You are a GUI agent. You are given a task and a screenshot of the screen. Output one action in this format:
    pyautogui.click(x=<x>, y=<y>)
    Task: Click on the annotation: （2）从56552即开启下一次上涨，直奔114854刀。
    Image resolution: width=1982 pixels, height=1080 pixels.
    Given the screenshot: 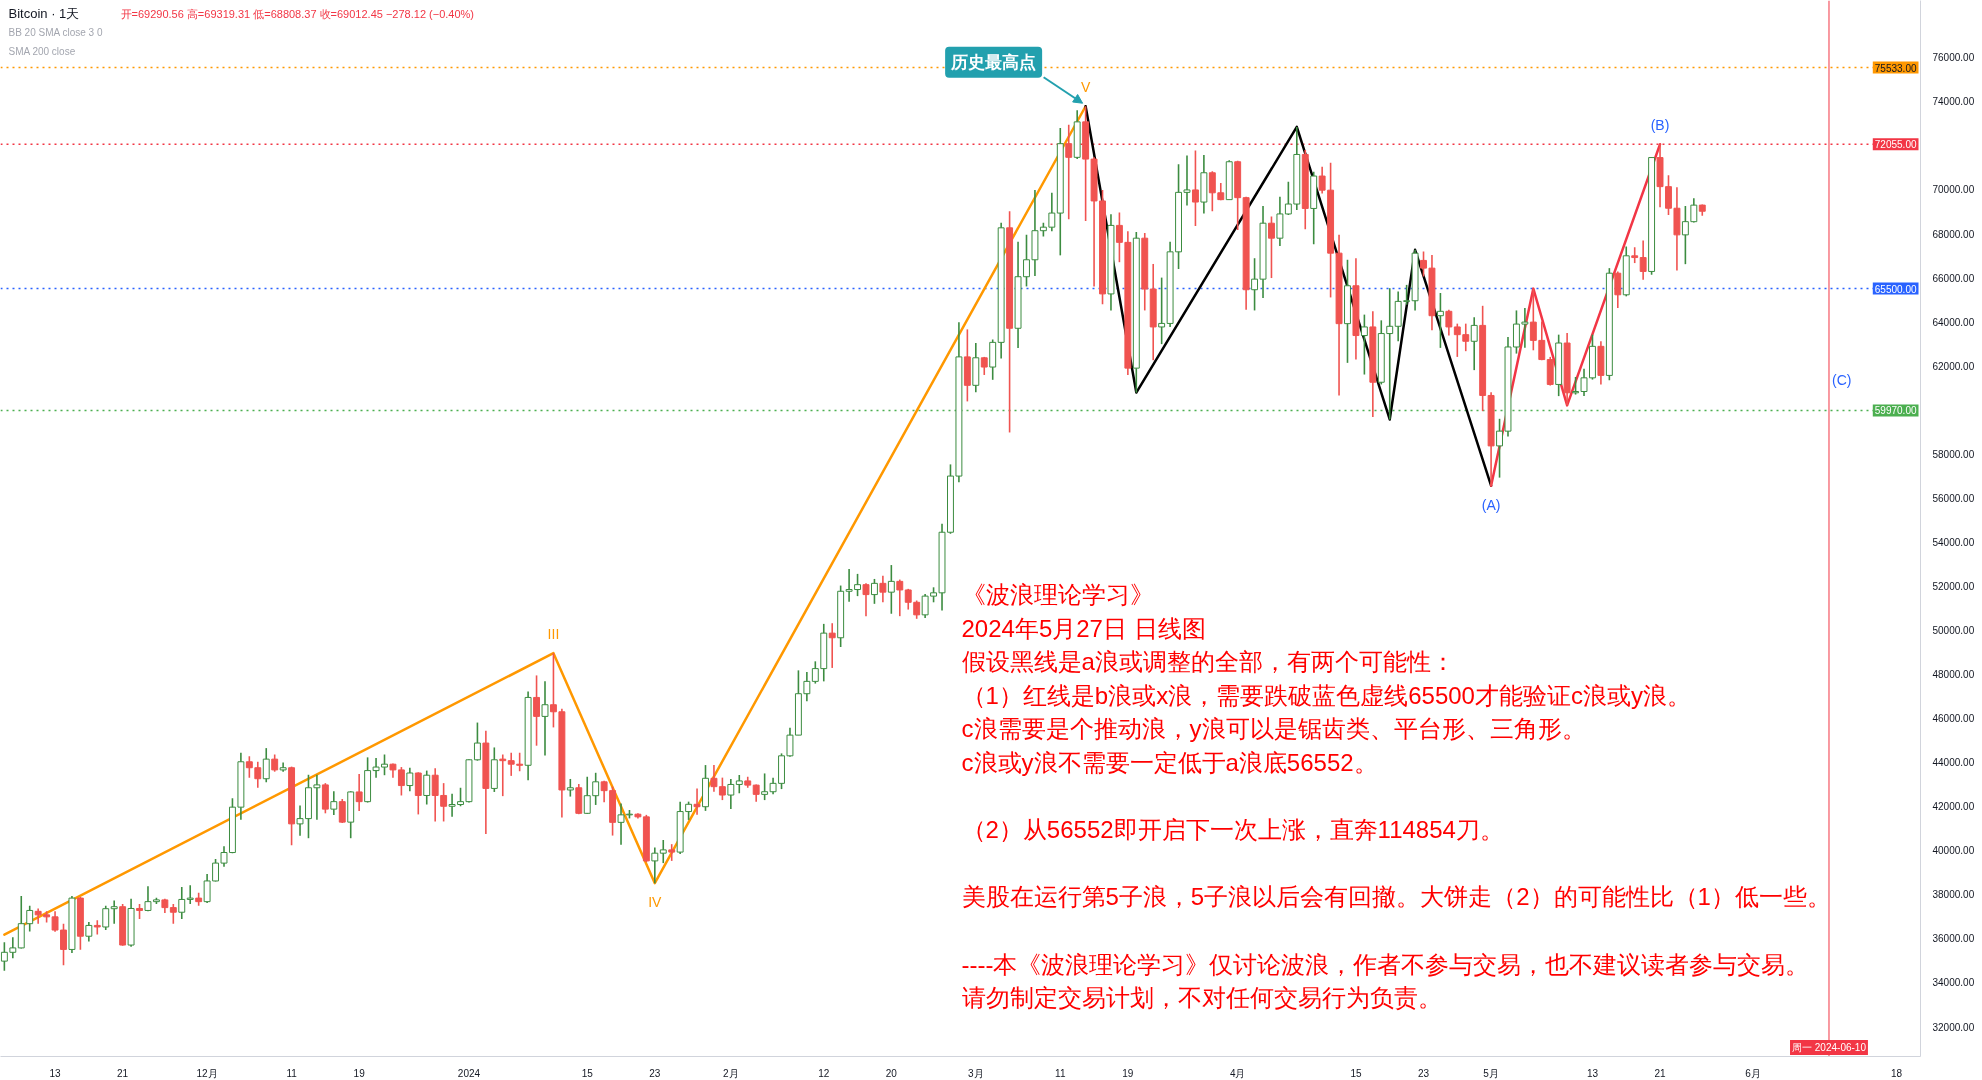 What is the action you would take?
    pyautogui.click(x=1232, y=830)
    